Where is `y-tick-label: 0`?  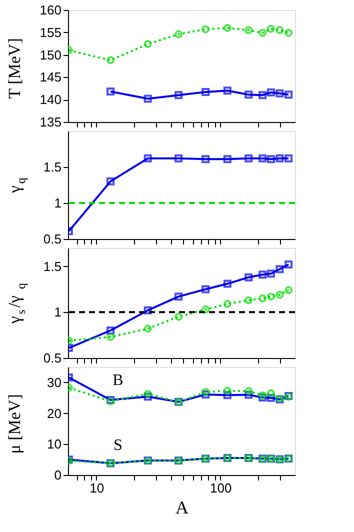
y-tick-label: 0 is located at coordinates (58, 475).